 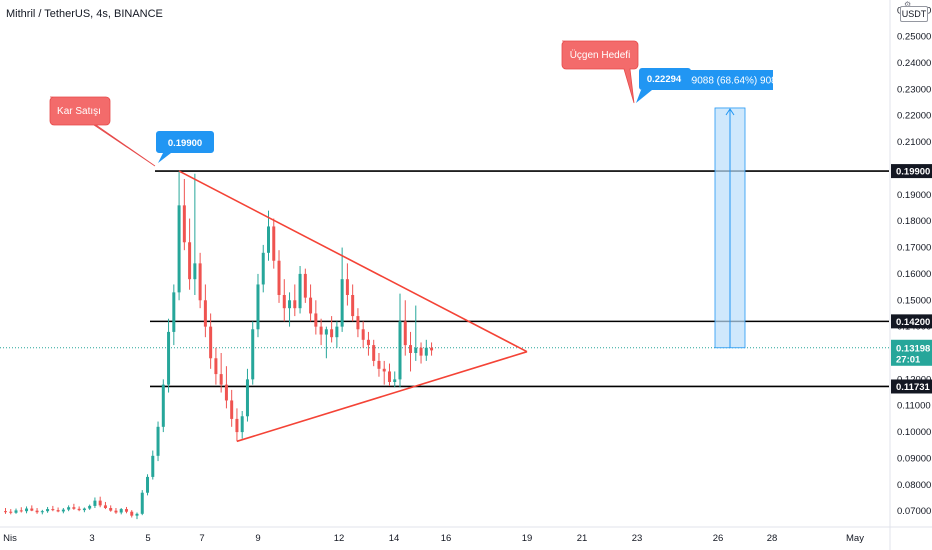 I want to click on x-tick-label: 14, so click(x=394, y=538).